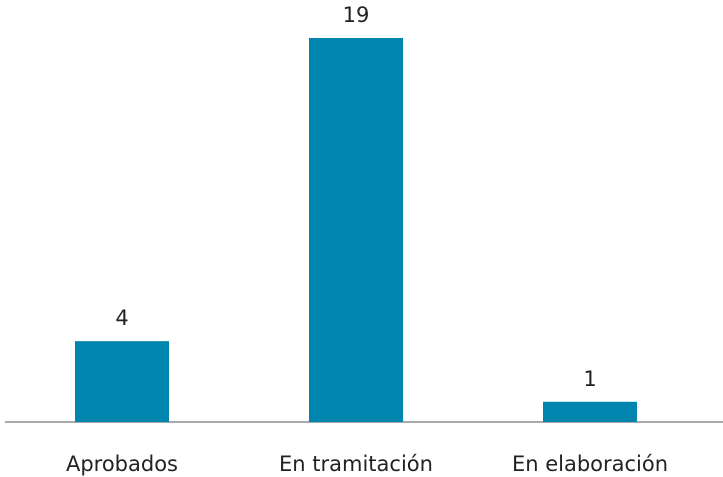 The height and width of the screenshot is (477, 723). Describe the element at coordinates (356, 464) in the screenshot. I see `x-tick-label: En tramitación` at that location.